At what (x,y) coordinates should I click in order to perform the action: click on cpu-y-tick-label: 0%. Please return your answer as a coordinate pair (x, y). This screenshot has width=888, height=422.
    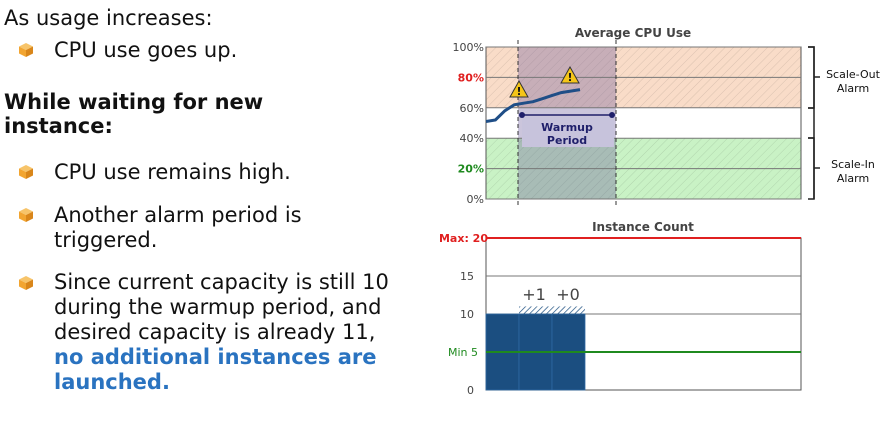
    Looking at the image, I should click on (475, 199).